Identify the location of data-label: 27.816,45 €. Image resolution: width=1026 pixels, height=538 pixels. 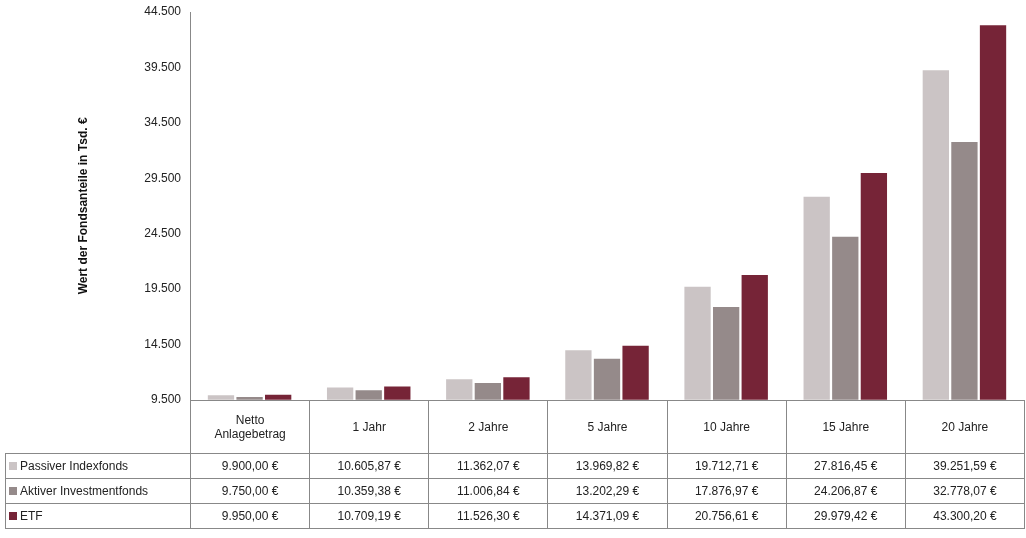
(846, 466).